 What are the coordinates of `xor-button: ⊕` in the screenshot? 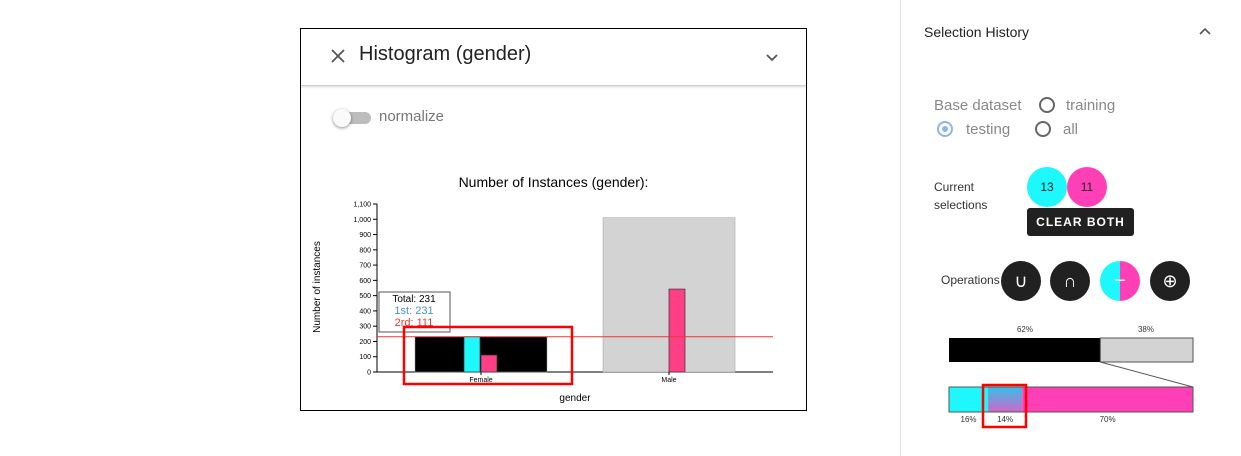 It's located at (1170, 281).